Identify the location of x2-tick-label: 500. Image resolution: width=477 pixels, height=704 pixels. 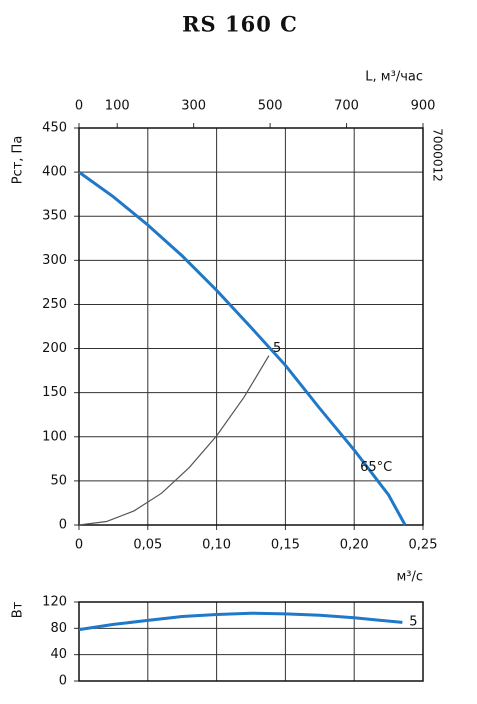
(270, 106).